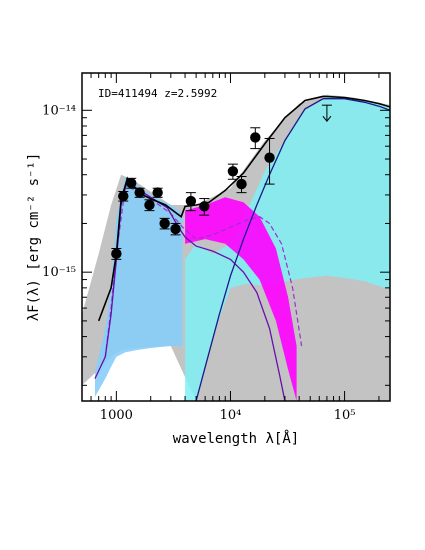  Describe the element at coordinates (59, 110) in the screenshot. I see `y-tick-label: 10⁻¹⁴` at that location.